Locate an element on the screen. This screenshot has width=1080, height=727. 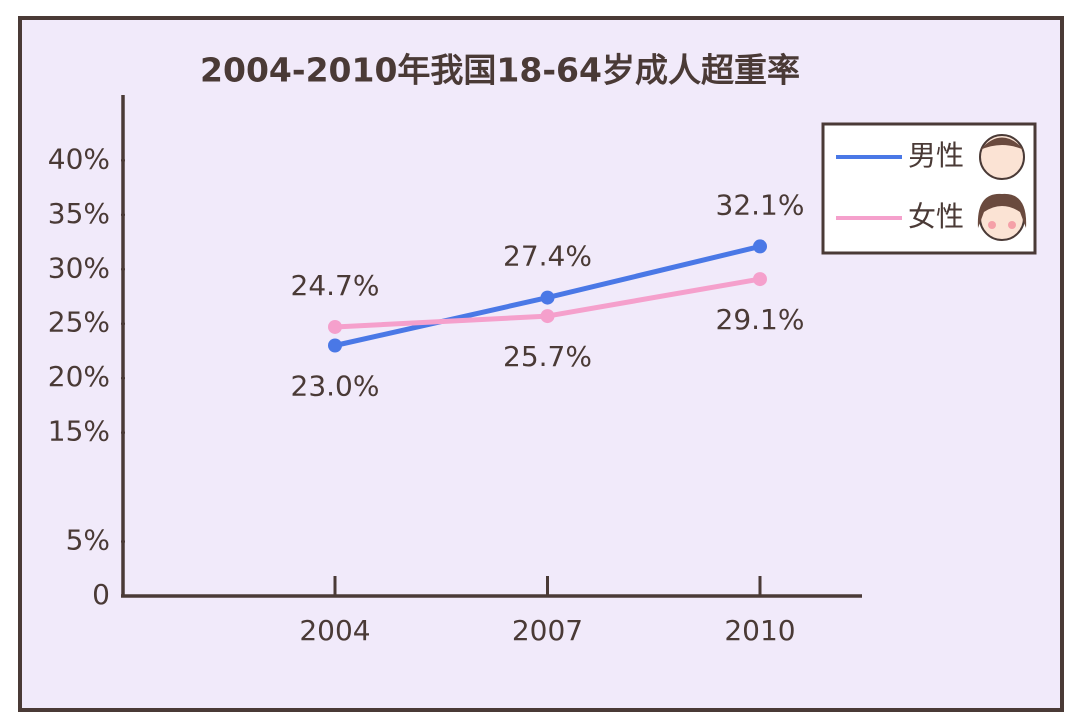
y-tick-label: 5% is located at coordinates (88, 540).